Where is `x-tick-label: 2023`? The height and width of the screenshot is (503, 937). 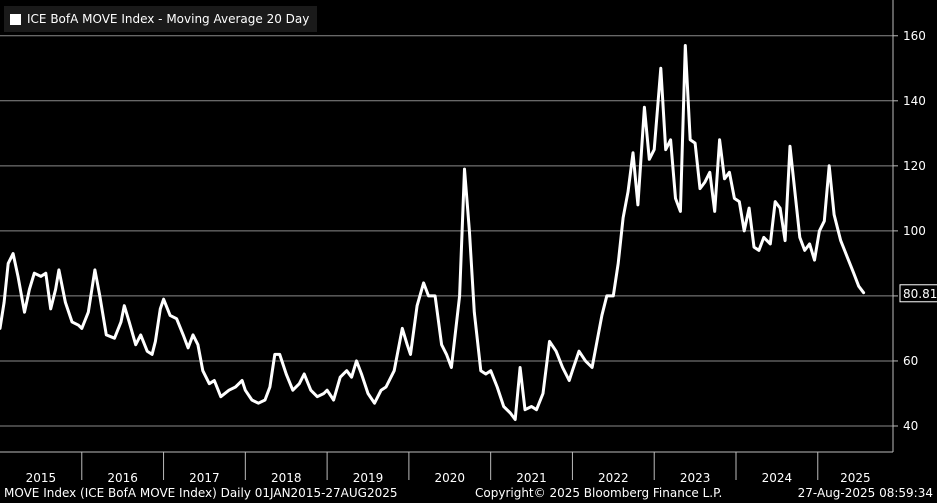
x-tick-label: 2023 is located at coordinates (695, 478).